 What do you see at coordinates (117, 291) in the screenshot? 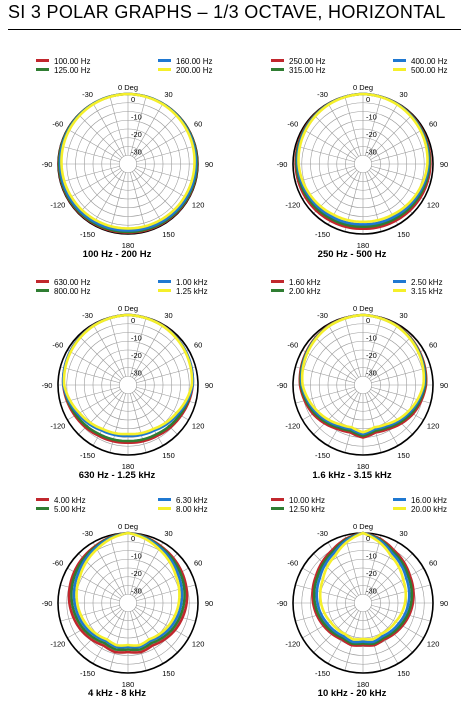
I see `legend: 630.00 Hz 800.00 Hz 1.00 kHz 1.25 kHz` at bounding box center [117, 291].